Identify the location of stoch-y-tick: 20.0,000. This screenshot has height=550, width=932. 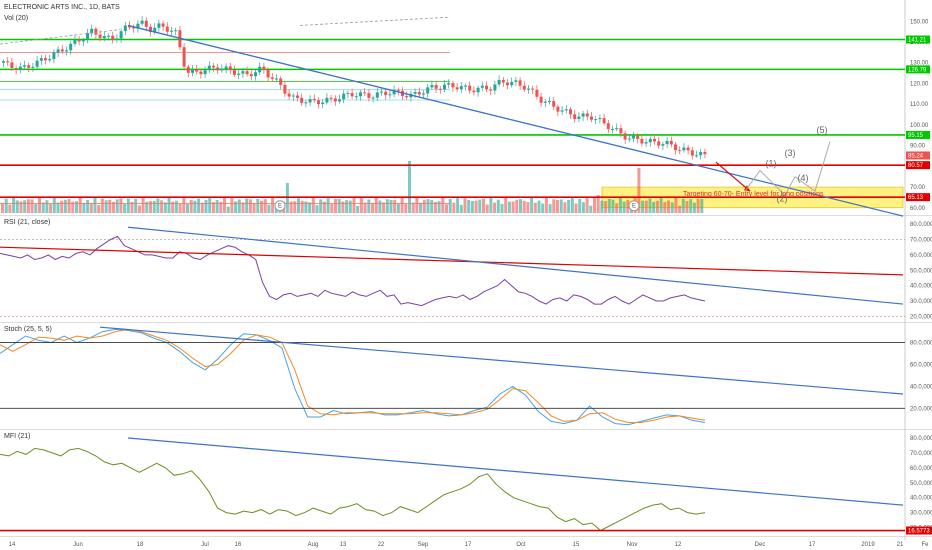
(921, 409).